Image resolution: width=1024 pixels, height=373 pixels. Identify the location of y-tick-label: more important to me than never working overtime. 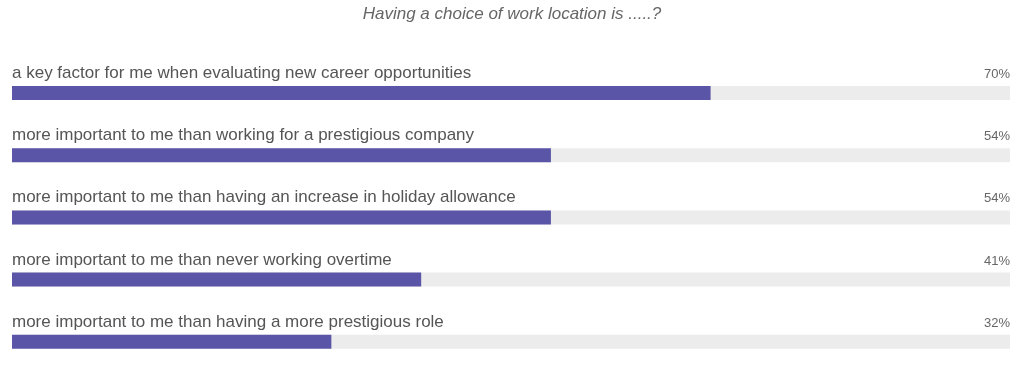
(202, 259).